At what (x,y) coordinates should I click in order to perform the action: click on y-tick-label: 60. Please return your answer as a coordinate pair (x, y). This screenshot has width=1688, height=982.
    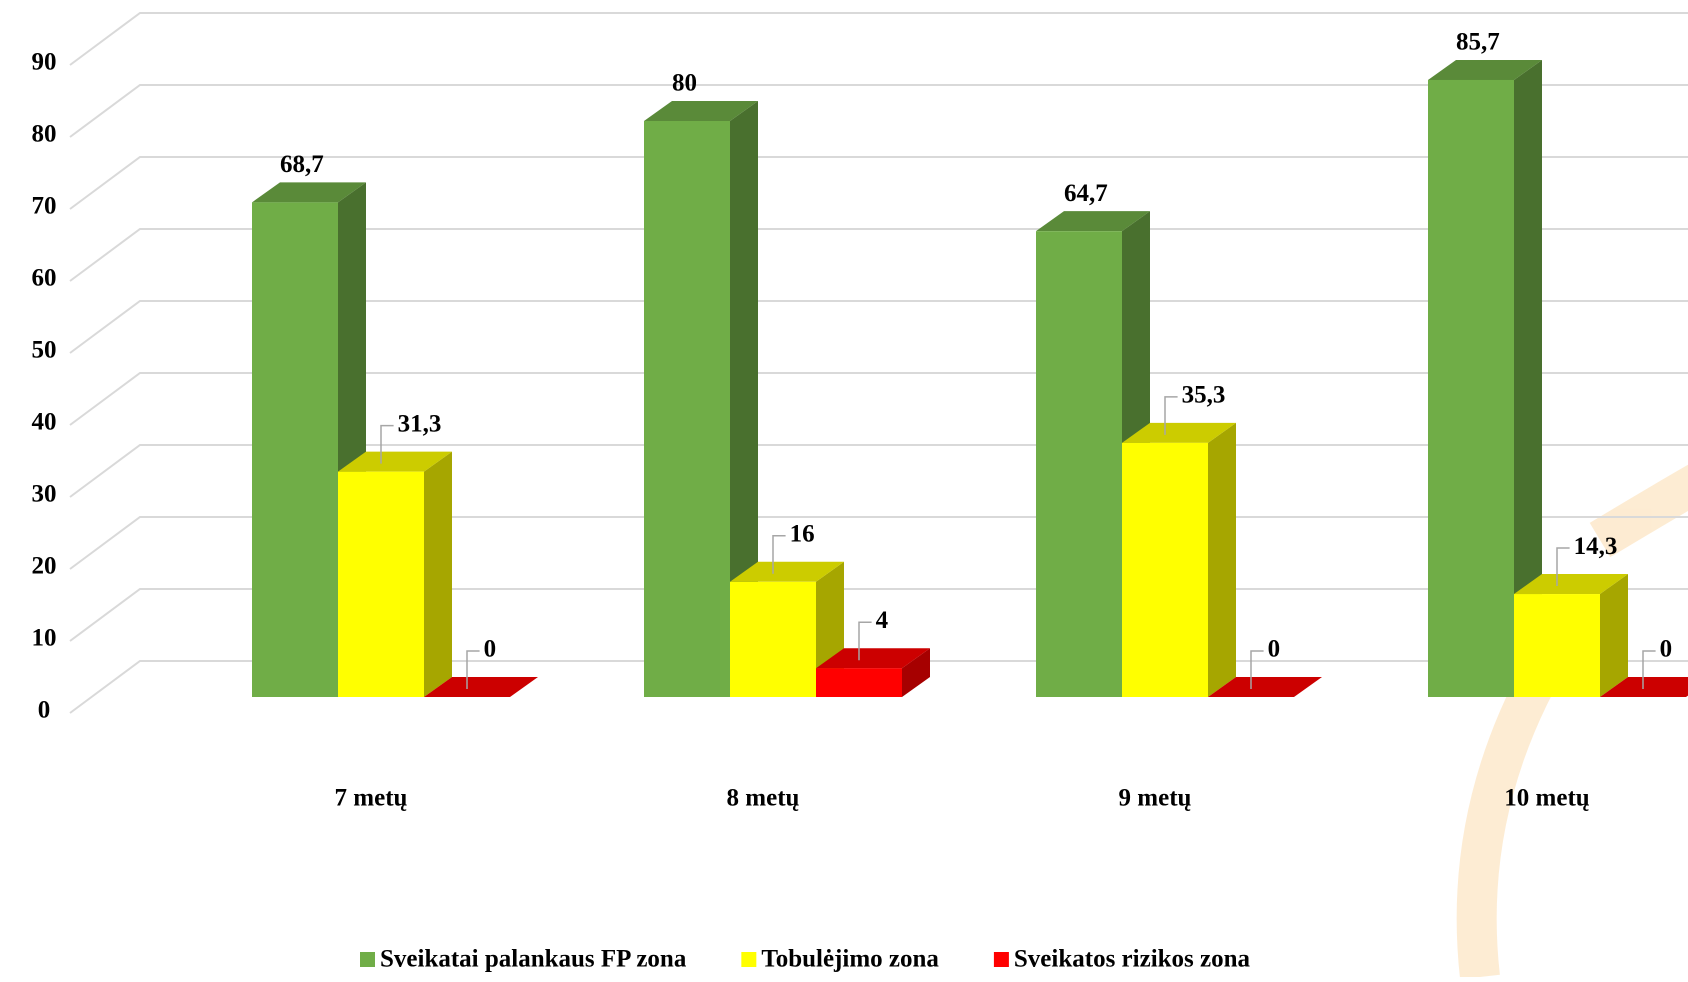
    Looking at the image, I should click on (44, 278).